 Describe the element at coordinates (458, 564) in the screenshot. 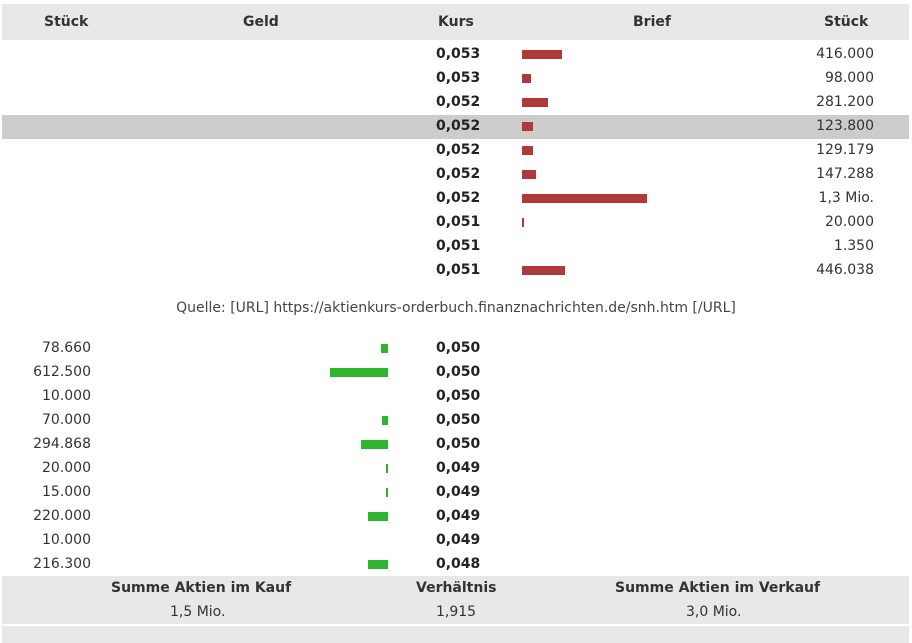

I see `bid-kurs: 0,048` at that location.